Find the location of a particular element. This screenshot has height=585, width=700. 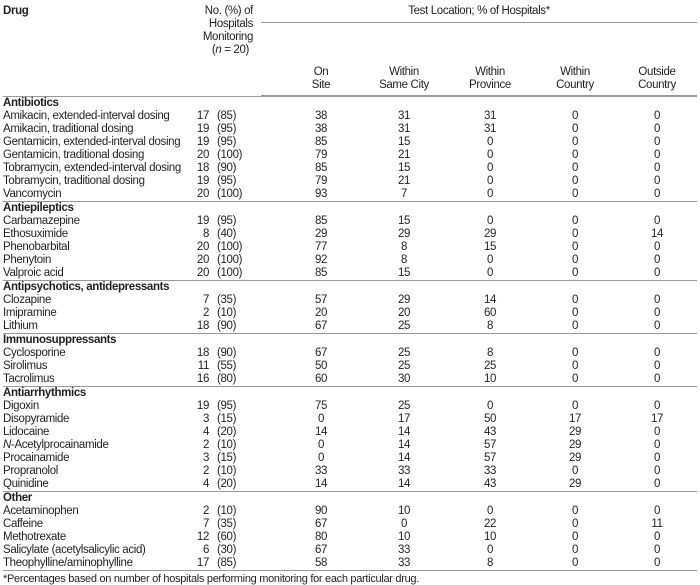

drug-name: Tacrolimus is located at coordinates (95, 379).